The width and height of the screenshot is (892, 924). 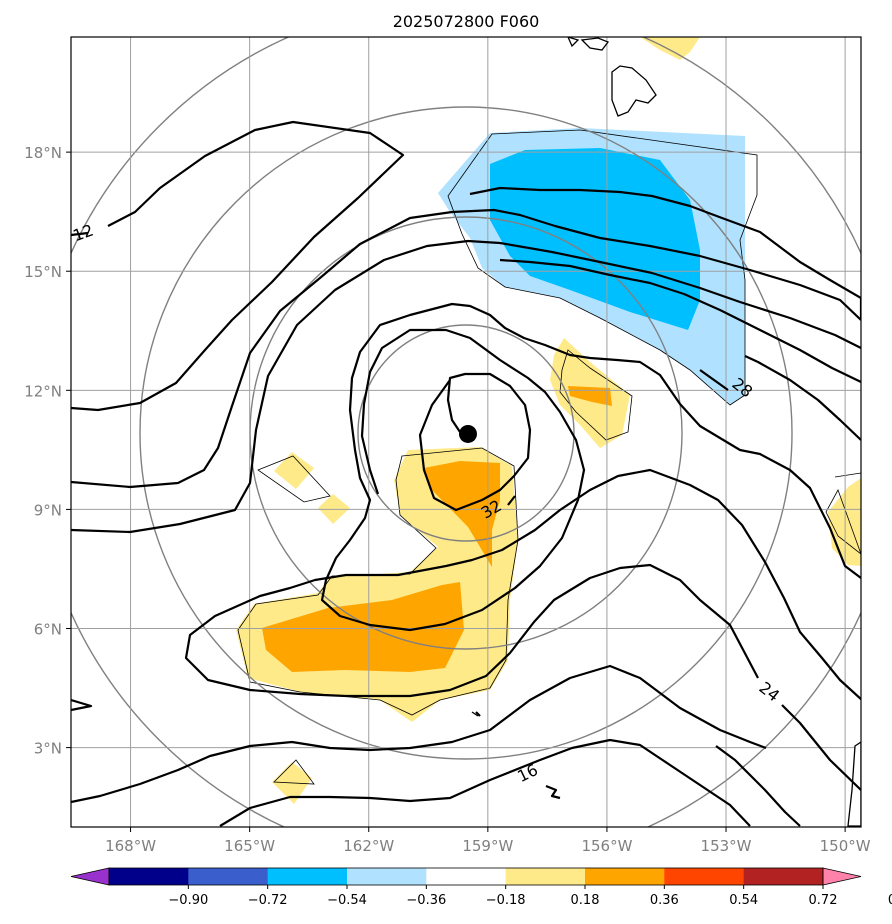 What do you see at coordinates (890, 900) in the screenshot?
I see `colorbar-tick-label: 0.90` at bounding box center [890, 900].